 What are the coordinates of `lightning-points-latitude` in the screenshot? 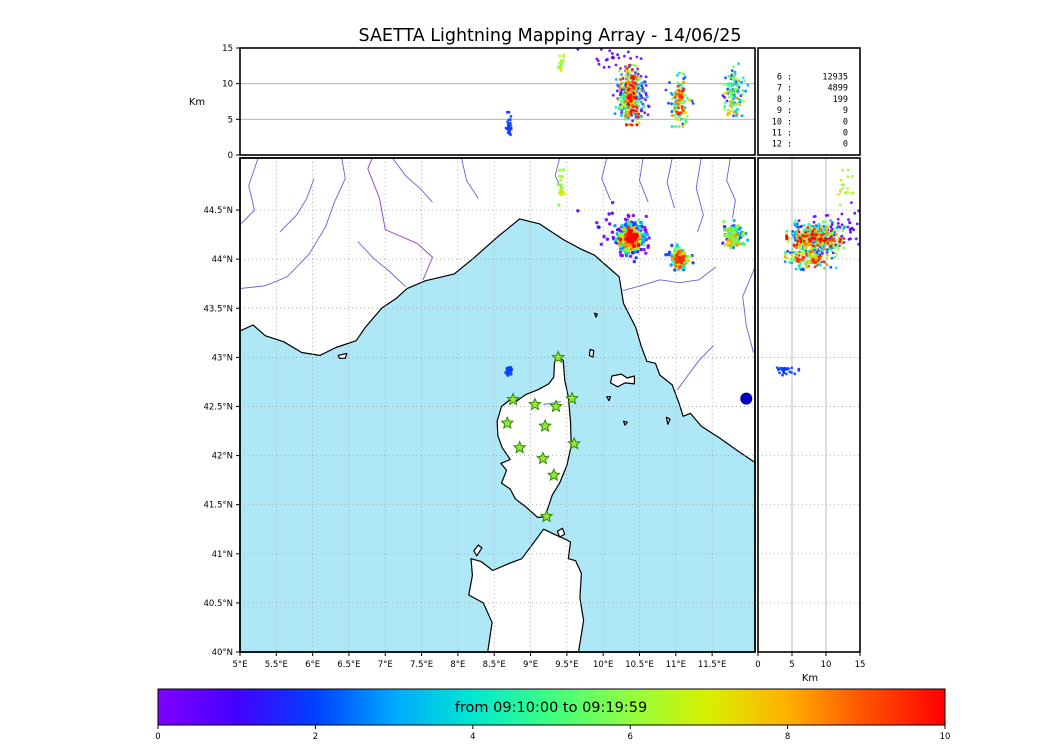 It's located at (817, 272).